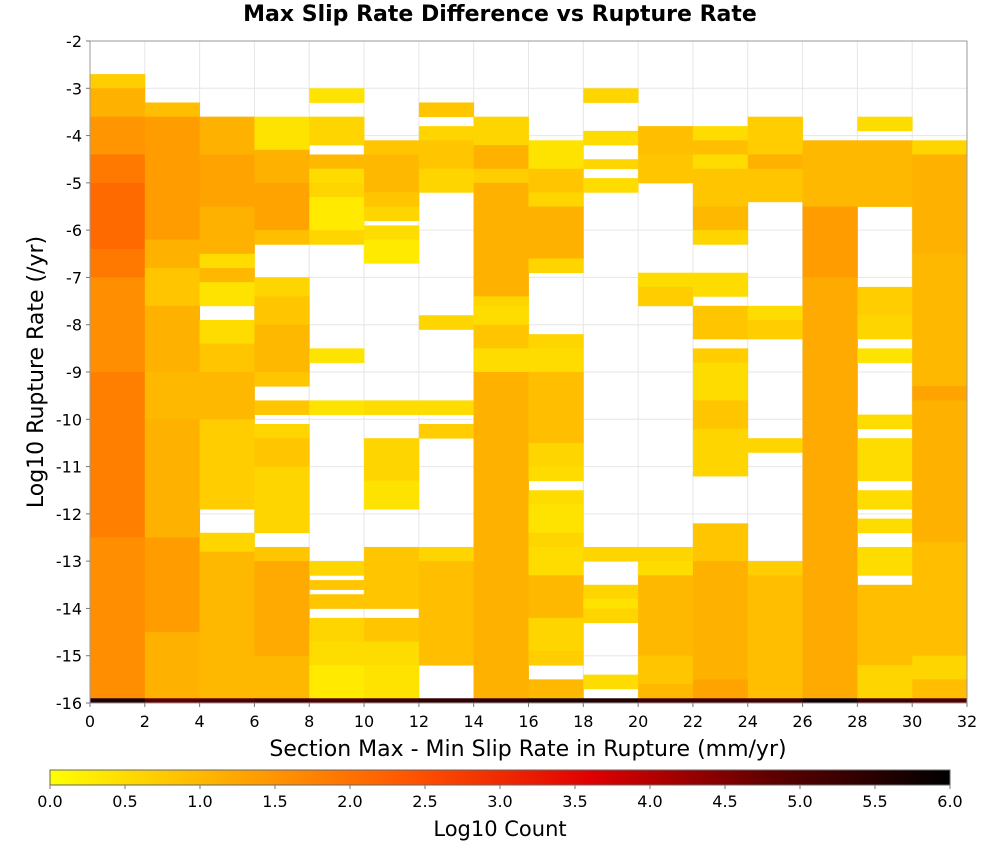 This screenshot has height=854, width=1000. What do you see at coordinates (649, 801) in the screenshot?
I see `colorbar-tick-label-8: 4.0` at bounding box center [649, 801].